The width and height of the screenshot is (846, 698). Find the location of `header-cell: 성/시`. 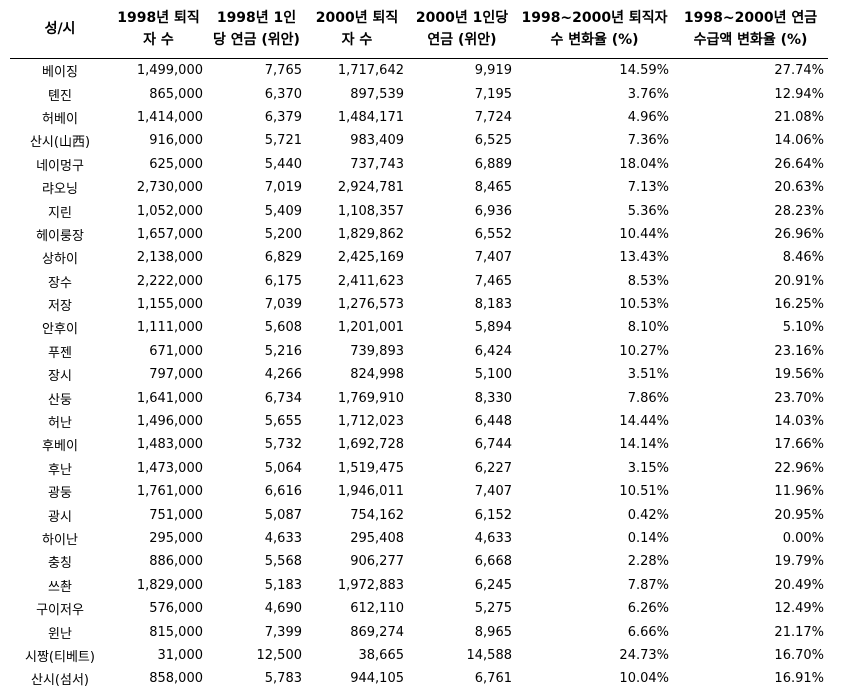

header-cell: 성/시 is located at coordinates (60, 29).